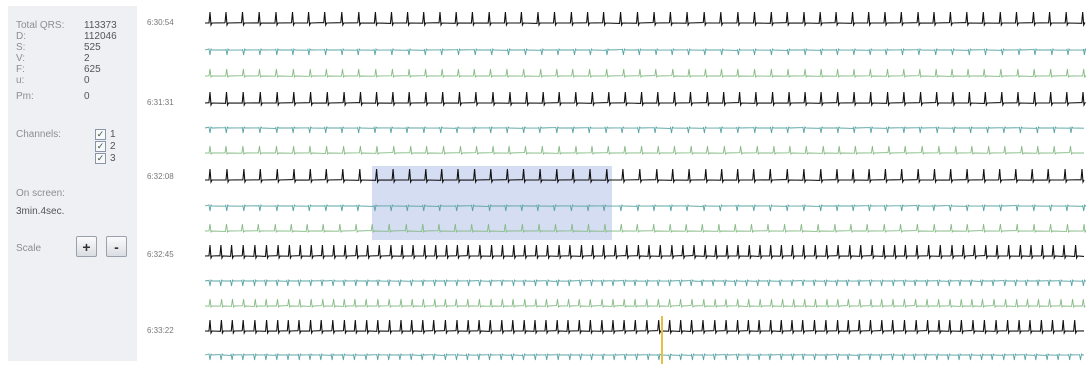 The width and height of the screenshot is (1086, 367). What do you see at coordinates (21, 36) in the screenshot?
I see `stat-label: D:` at bounding box center [21, 36].